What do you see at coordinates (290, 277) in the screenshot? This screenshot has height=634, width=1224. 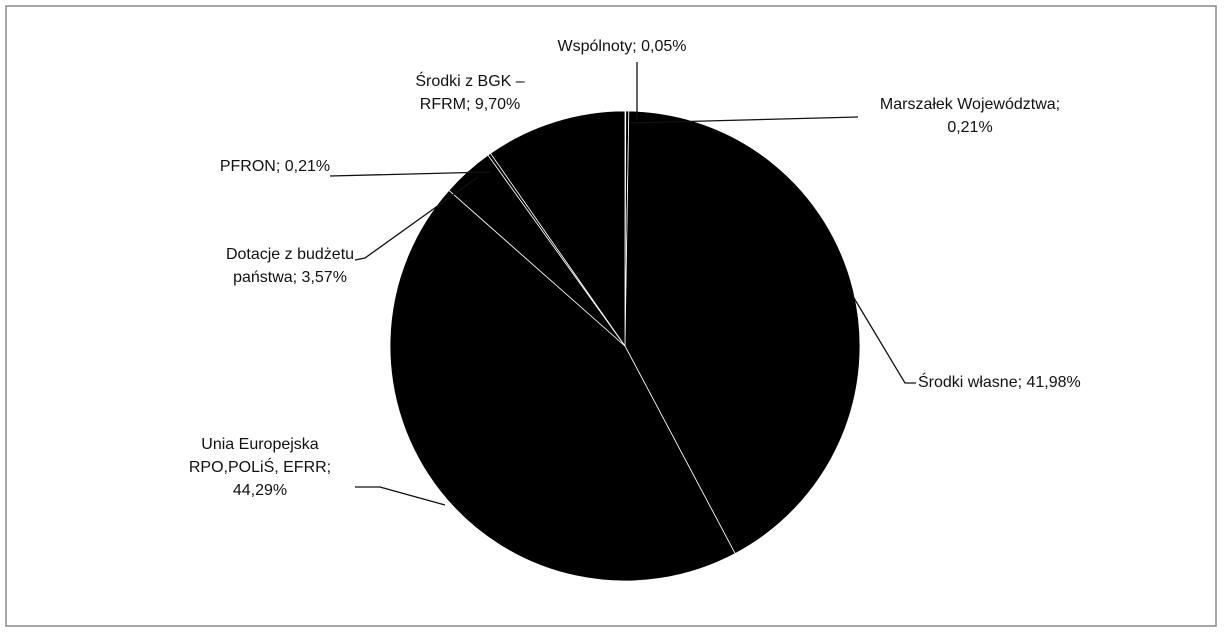 I see `slice-label: państwa; 3,57%` at bounding box center [290, 277].